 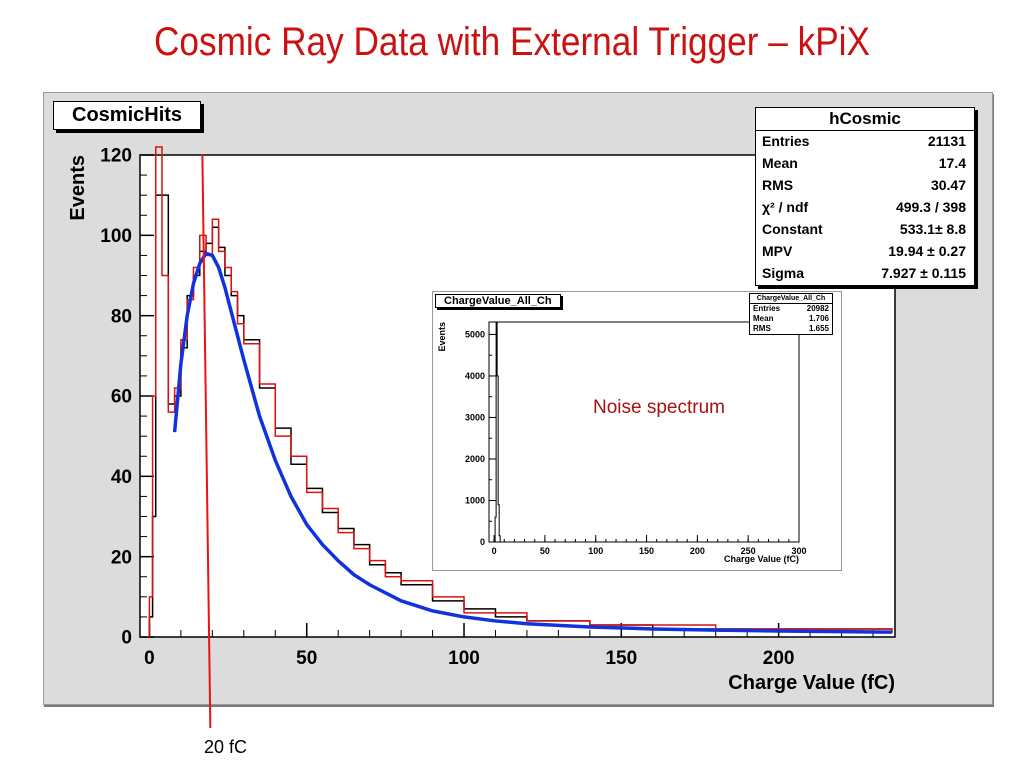 I want to click on stats-title: hCosmic, so click(x=865, y=119).